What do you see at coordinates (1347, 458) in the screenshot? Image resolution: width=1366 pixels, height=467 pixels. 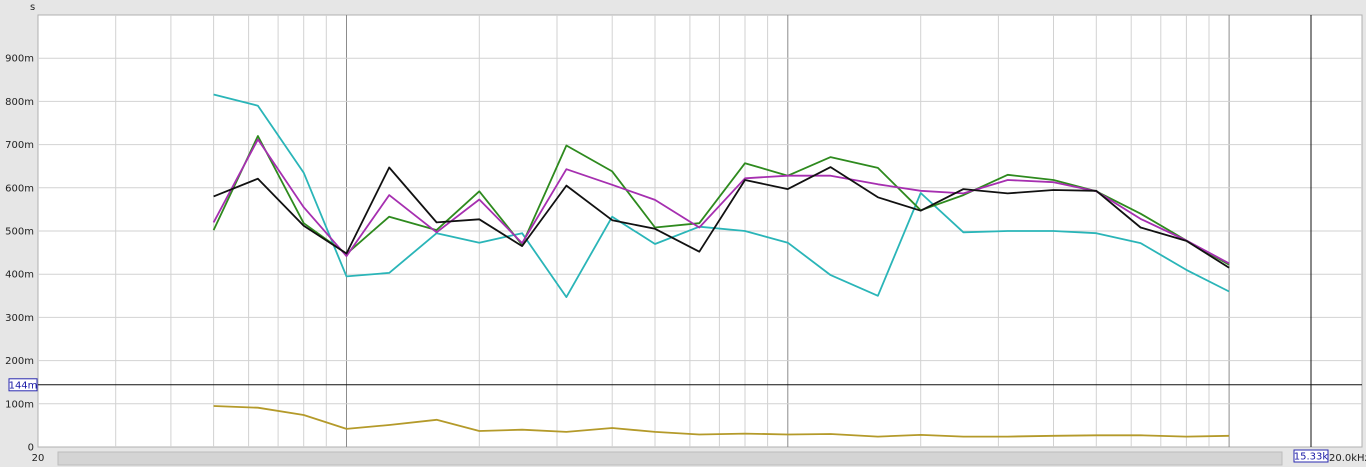 I see `x-unit-label: 20.0kHz` at bounding box center [1347, 458].